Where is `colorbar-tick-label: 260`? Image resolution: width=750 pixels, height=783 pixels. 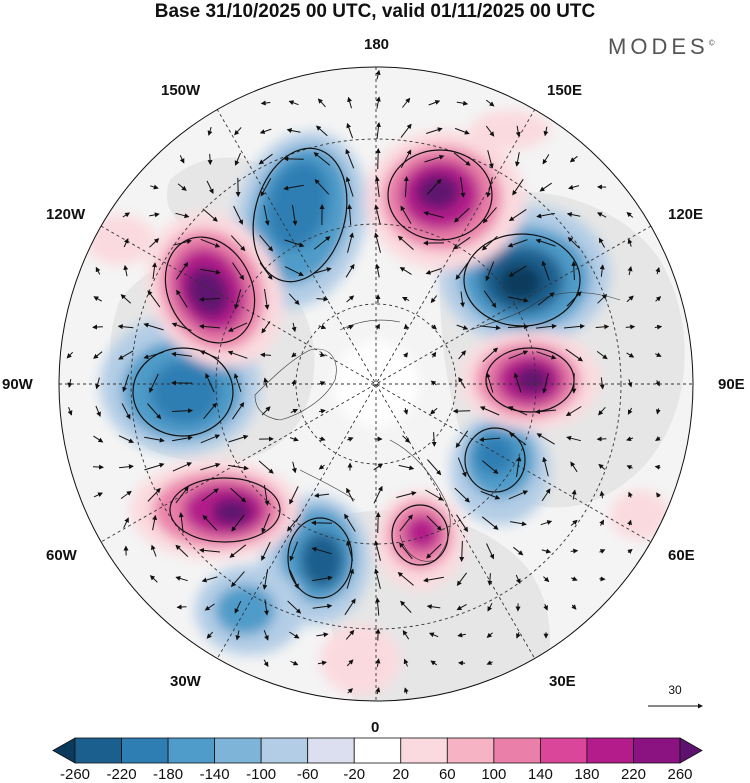
colorbar-tick-label: 260 is located at coordinates (680, 774).